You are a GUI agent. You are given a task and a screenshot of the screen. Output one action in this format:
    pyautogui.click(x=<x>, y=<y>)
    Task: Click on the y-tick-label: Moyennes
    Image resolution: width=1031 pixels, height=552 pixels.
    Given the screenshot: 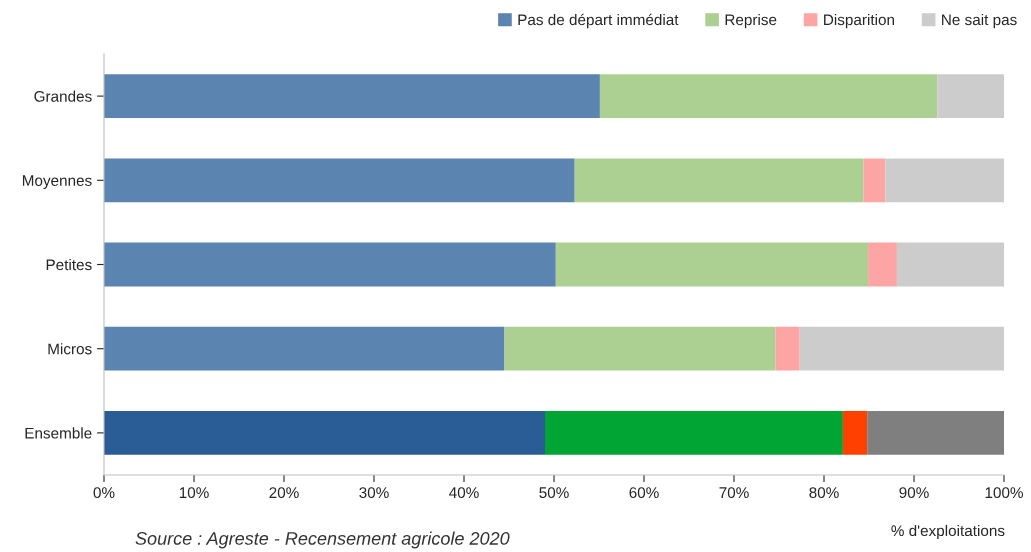 What is the action you would take?
    pyautogui.click(x=57, y=182)
    